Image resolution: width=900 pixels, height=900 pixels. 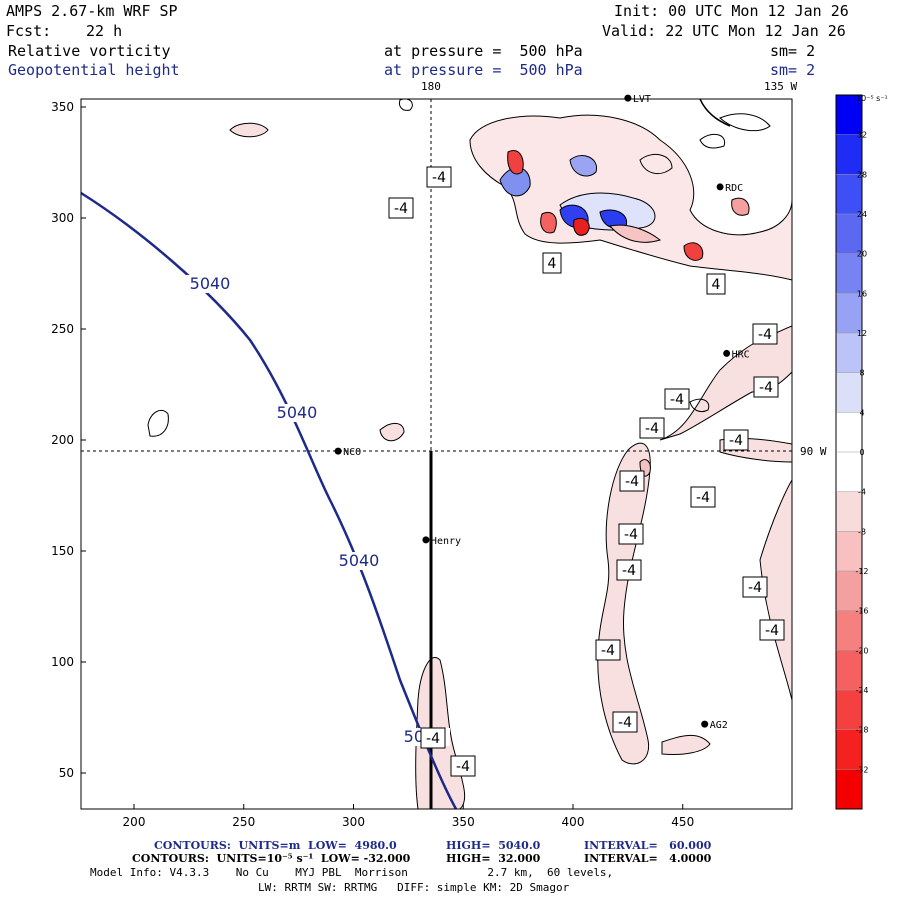 What do you see at coordinates (793, 51) in the screenshot?
I see `field1-smoothing: sm= 2` at bounding box center [793, 51].